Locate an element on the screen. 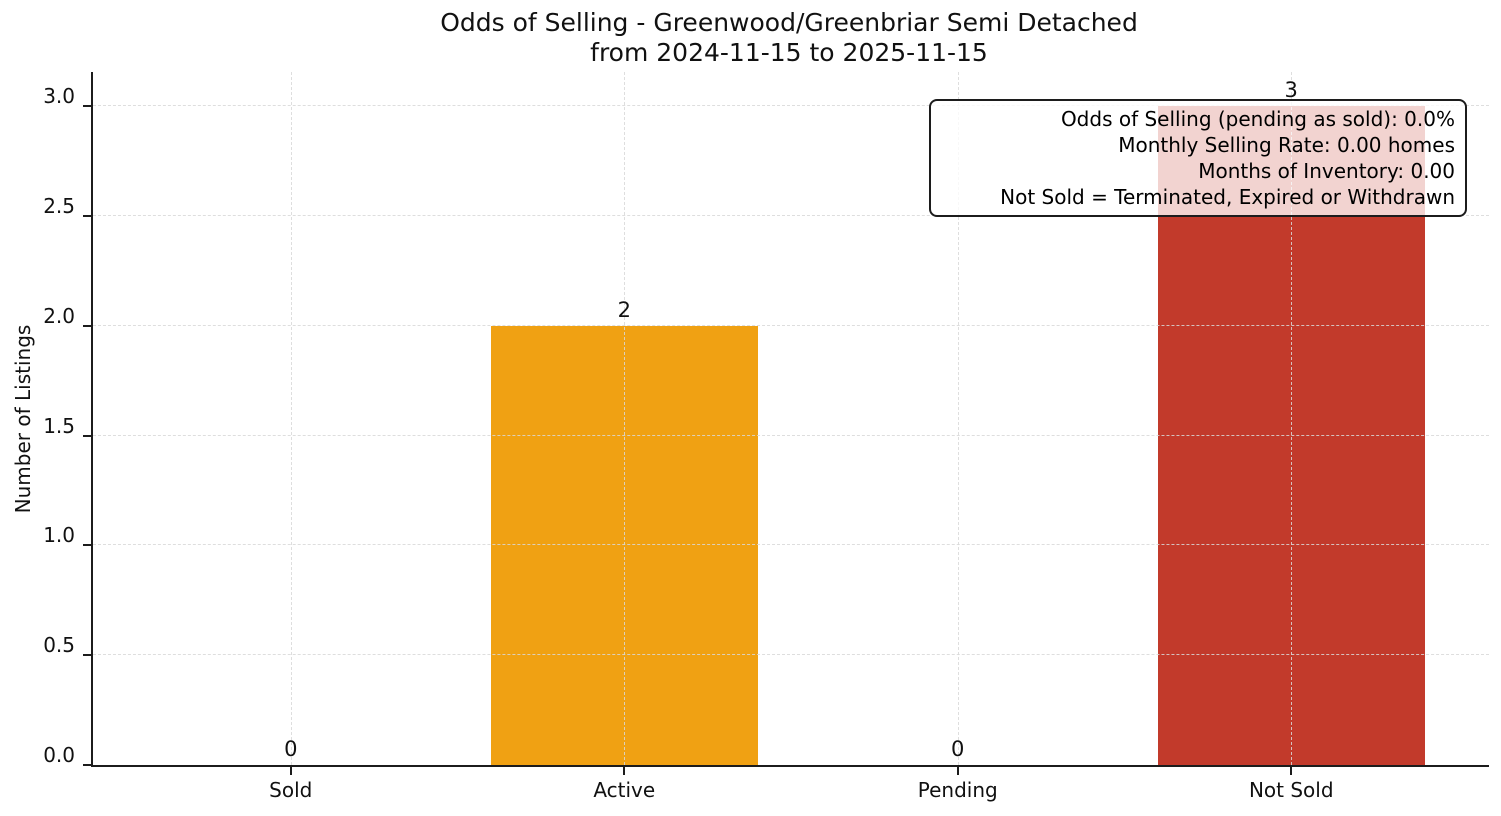 This screenshot has width=1501, height=816. y-tick-label: 0.5 is located at coordinates (59, 645).